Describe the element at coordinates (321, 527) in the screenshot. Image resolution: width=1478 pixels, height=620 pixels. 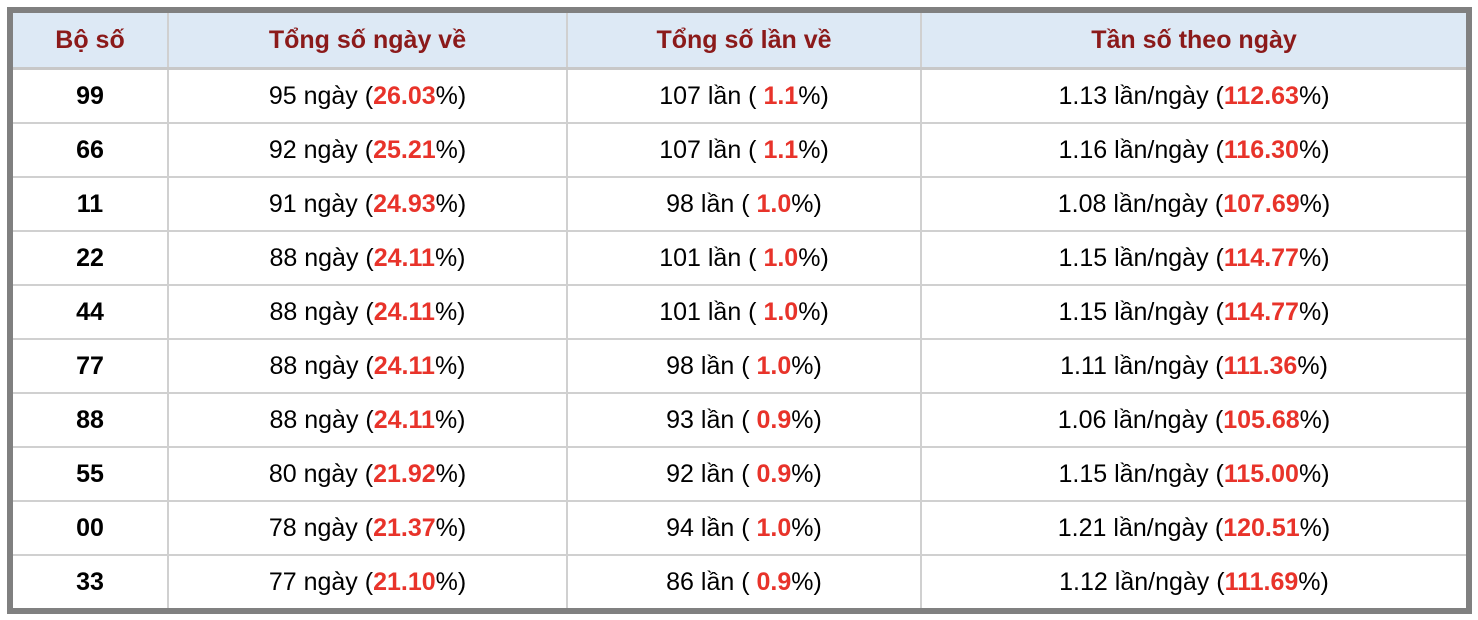
I see `ngay-text: 78 ngày (` at that location.